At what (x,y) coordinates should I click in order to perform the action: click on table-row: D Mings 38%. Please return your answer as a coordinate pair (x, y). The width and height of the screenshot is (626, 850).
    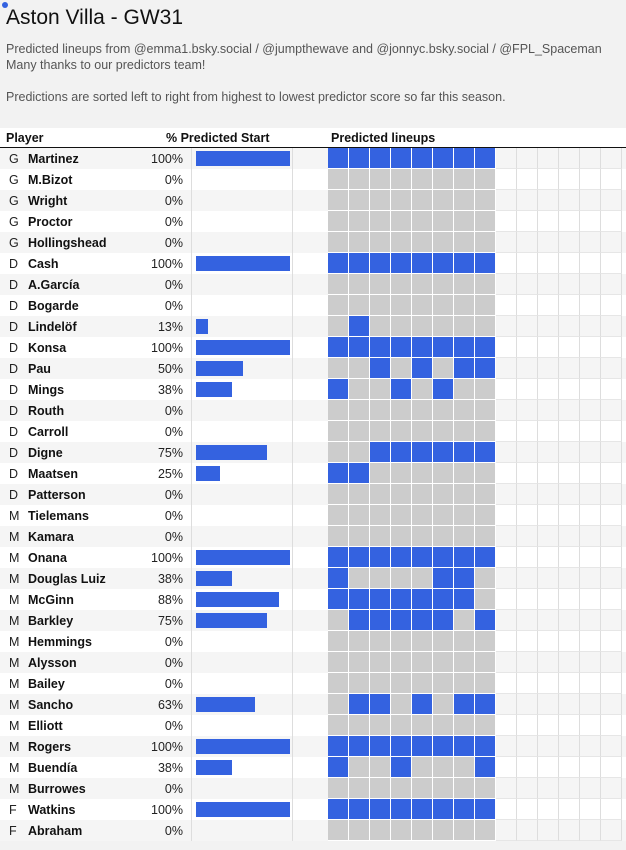
    Looking at the image, I should click on (313, 389).